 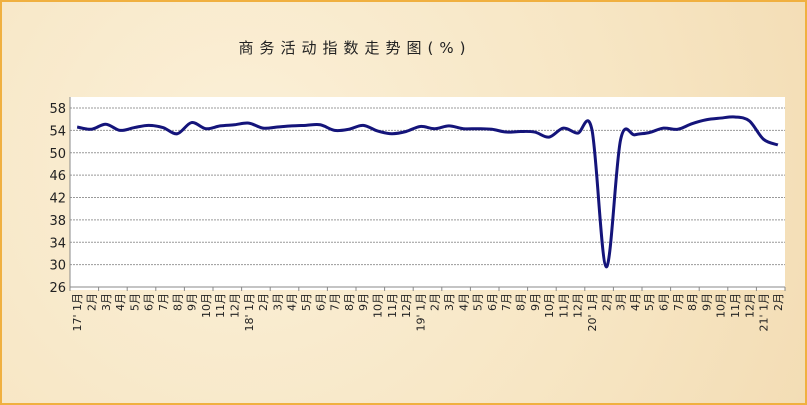 What do you see at coordinates (57, 221) in the screenshot?
I see `y-tick-label: 38` at bounding box center [57, 221].